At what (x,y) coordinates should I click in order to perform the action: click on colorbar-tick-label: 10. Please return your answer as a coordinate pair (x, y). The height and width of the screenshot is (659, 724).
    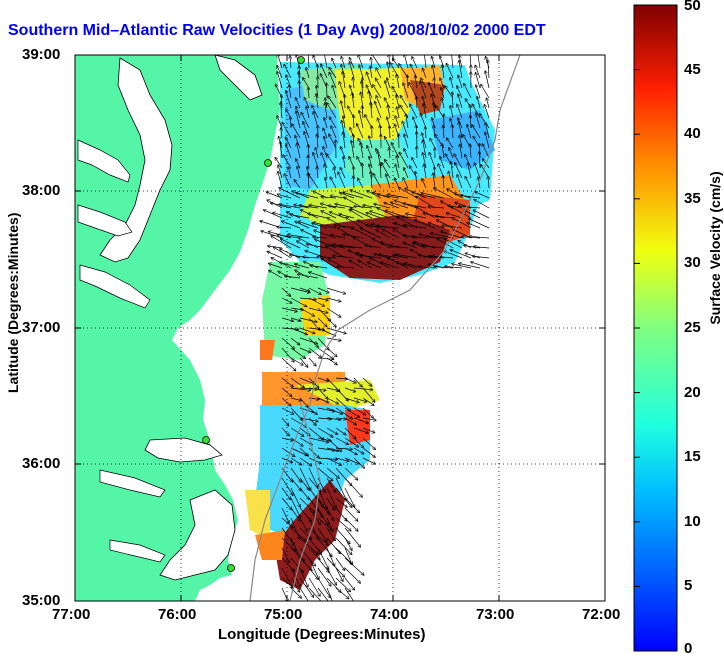
    Looking at the image, I should click on (692, 521).